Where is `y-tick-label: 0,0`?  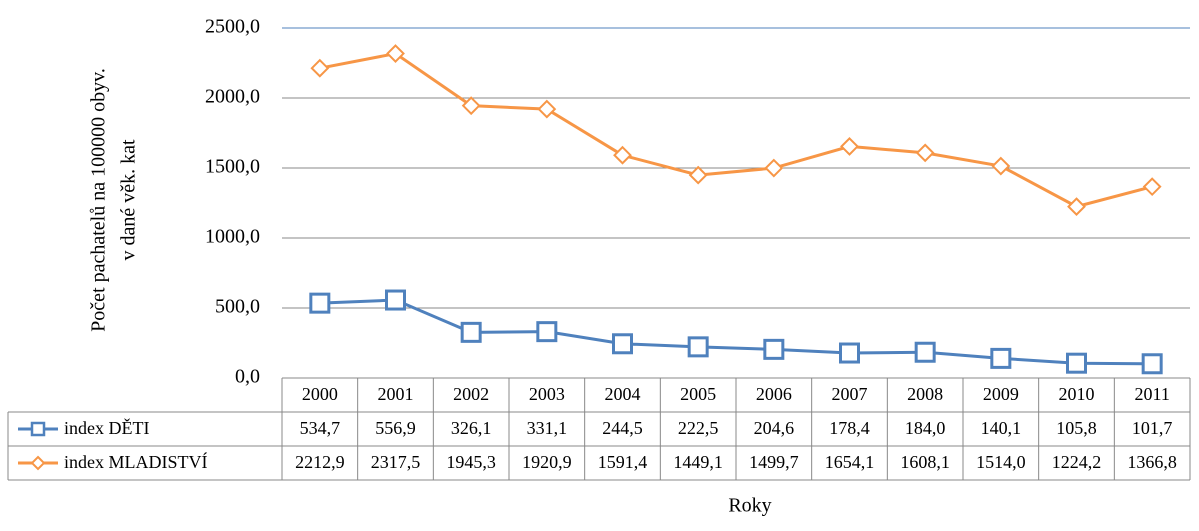
y-tick-label: 0,0 is located at coordinates (247, 377).